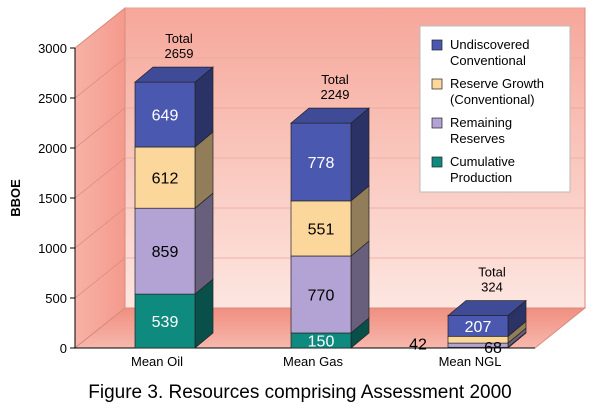 Image resolution: width=600 pixels, height=416 pixels. I want to click on x-tick-label: Mean Gas, so click(313, 361).